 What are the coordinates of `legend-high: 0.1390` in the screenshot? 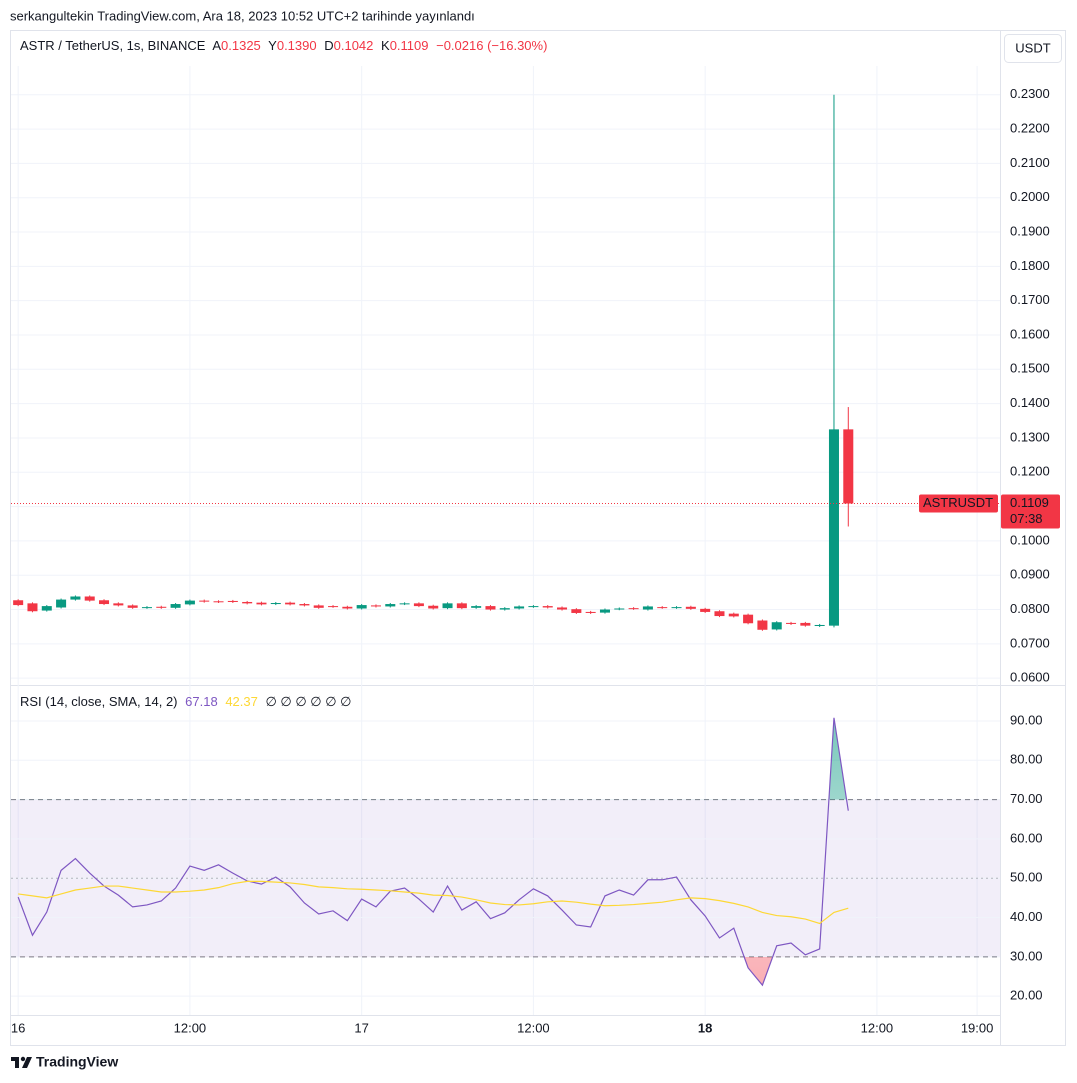 It's located at (297, 45).